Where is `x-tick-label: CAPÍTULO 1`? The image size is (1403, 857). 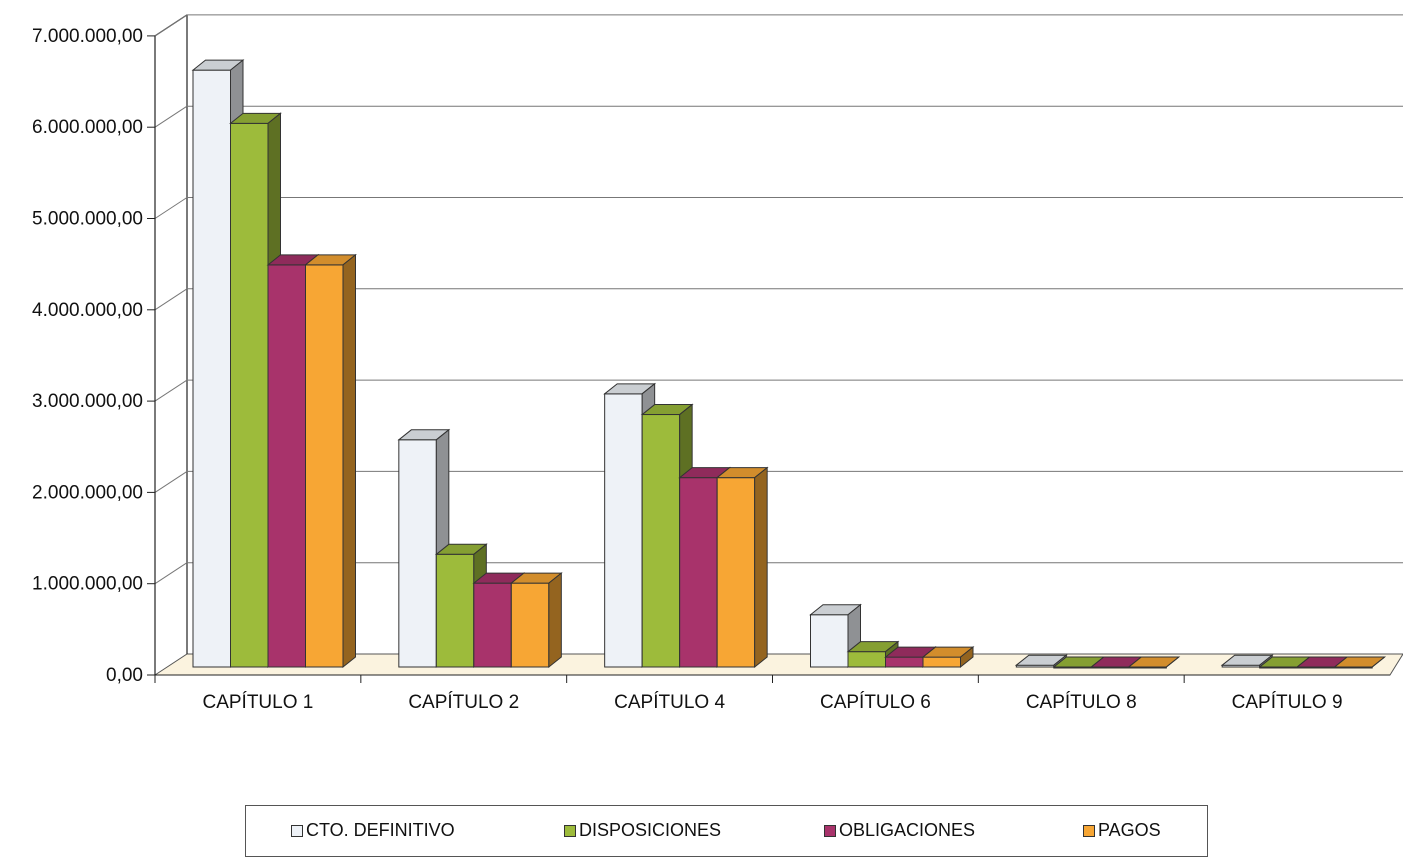 x-tick-label: CAPÍTULO 1 is located at coordinates (257, 702).